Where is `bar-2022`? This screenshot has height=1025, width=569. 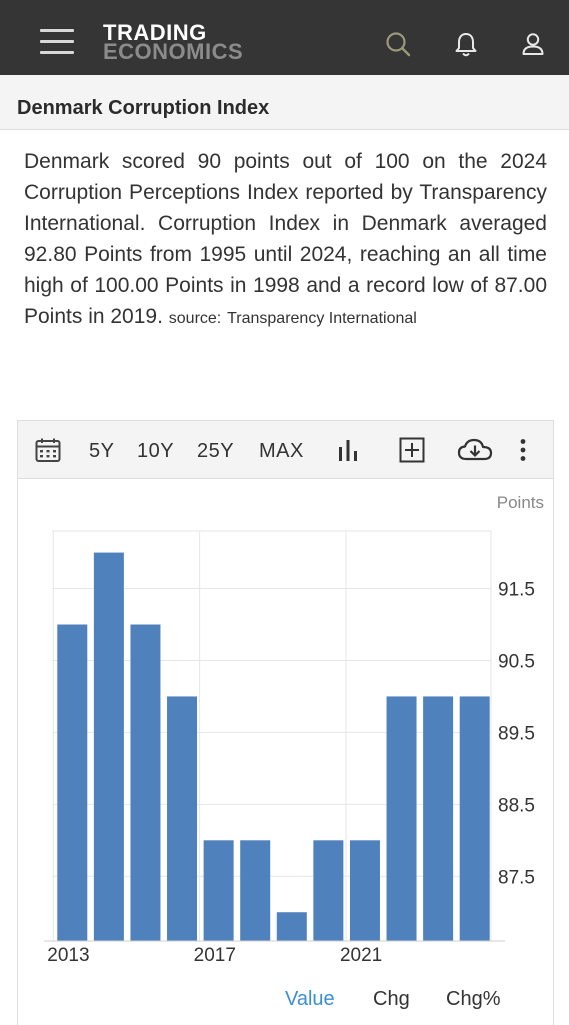 bar-2022 is located at coordinates (401, 818).